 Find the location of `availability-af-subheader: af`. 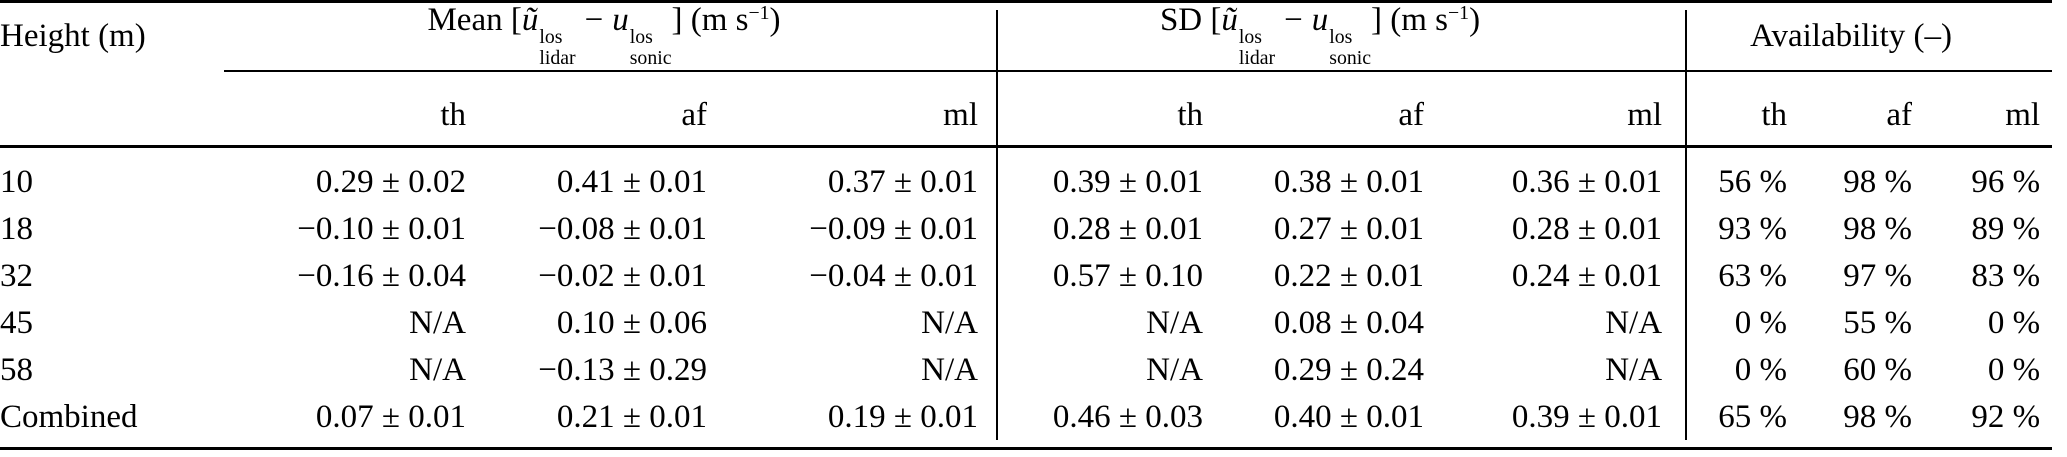

availability-af-subheader: af is located at coordinates (1899, 115).